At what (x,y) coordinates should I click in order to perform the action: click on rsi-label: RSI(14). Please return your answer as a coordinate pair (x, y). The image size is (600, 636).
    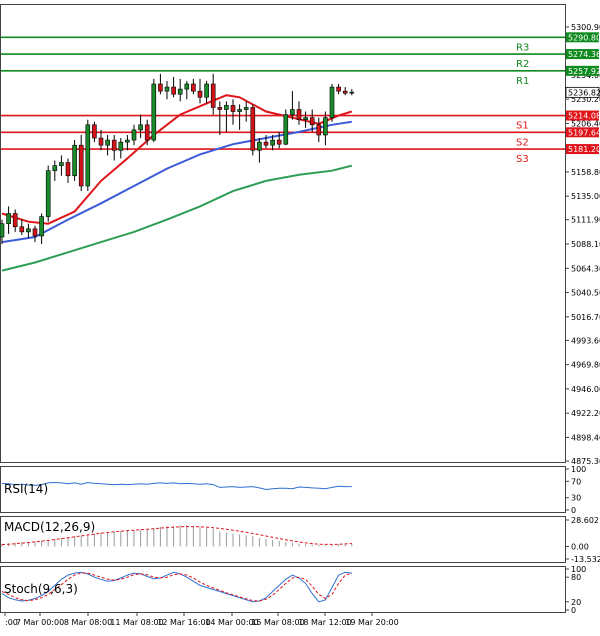
    Looking at the image, I should click on (26, 489).